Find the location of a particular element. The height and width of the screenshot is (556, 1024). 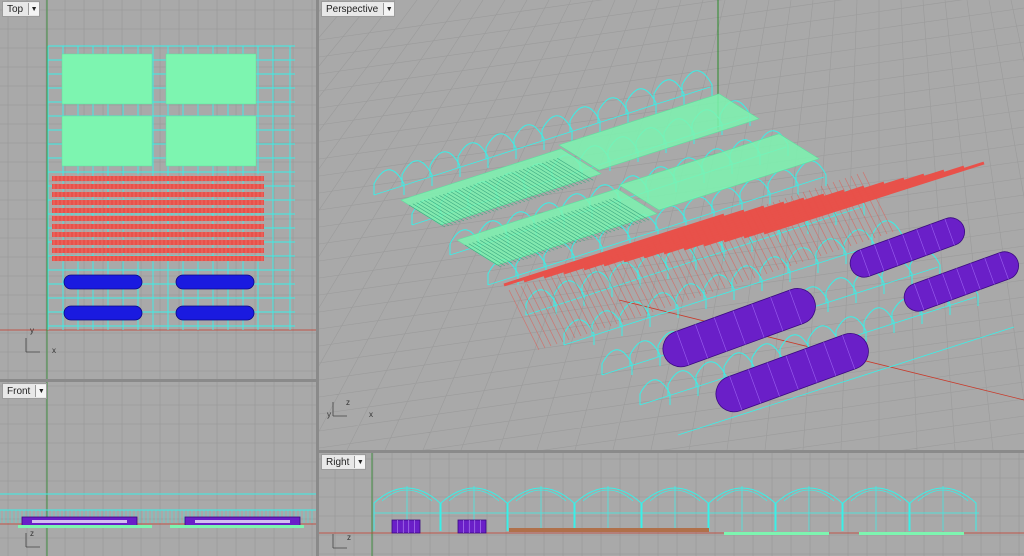

viewport-front: Front ▼ z is located at coordinates (158, 469).